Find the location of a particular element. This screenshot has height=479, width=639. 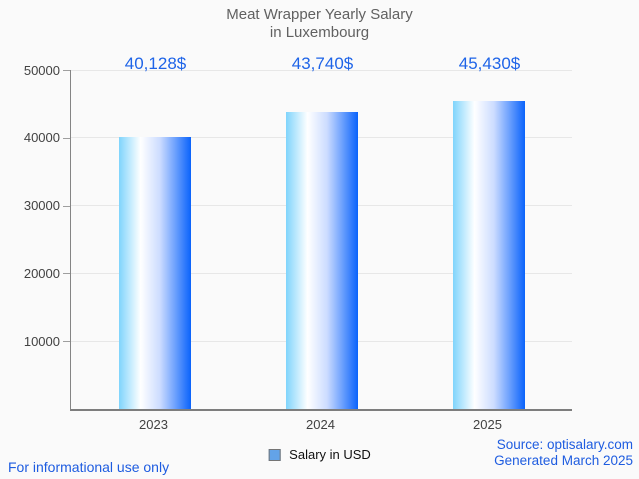

y-axis-label: 50000 is located at coordinates (41, 70).